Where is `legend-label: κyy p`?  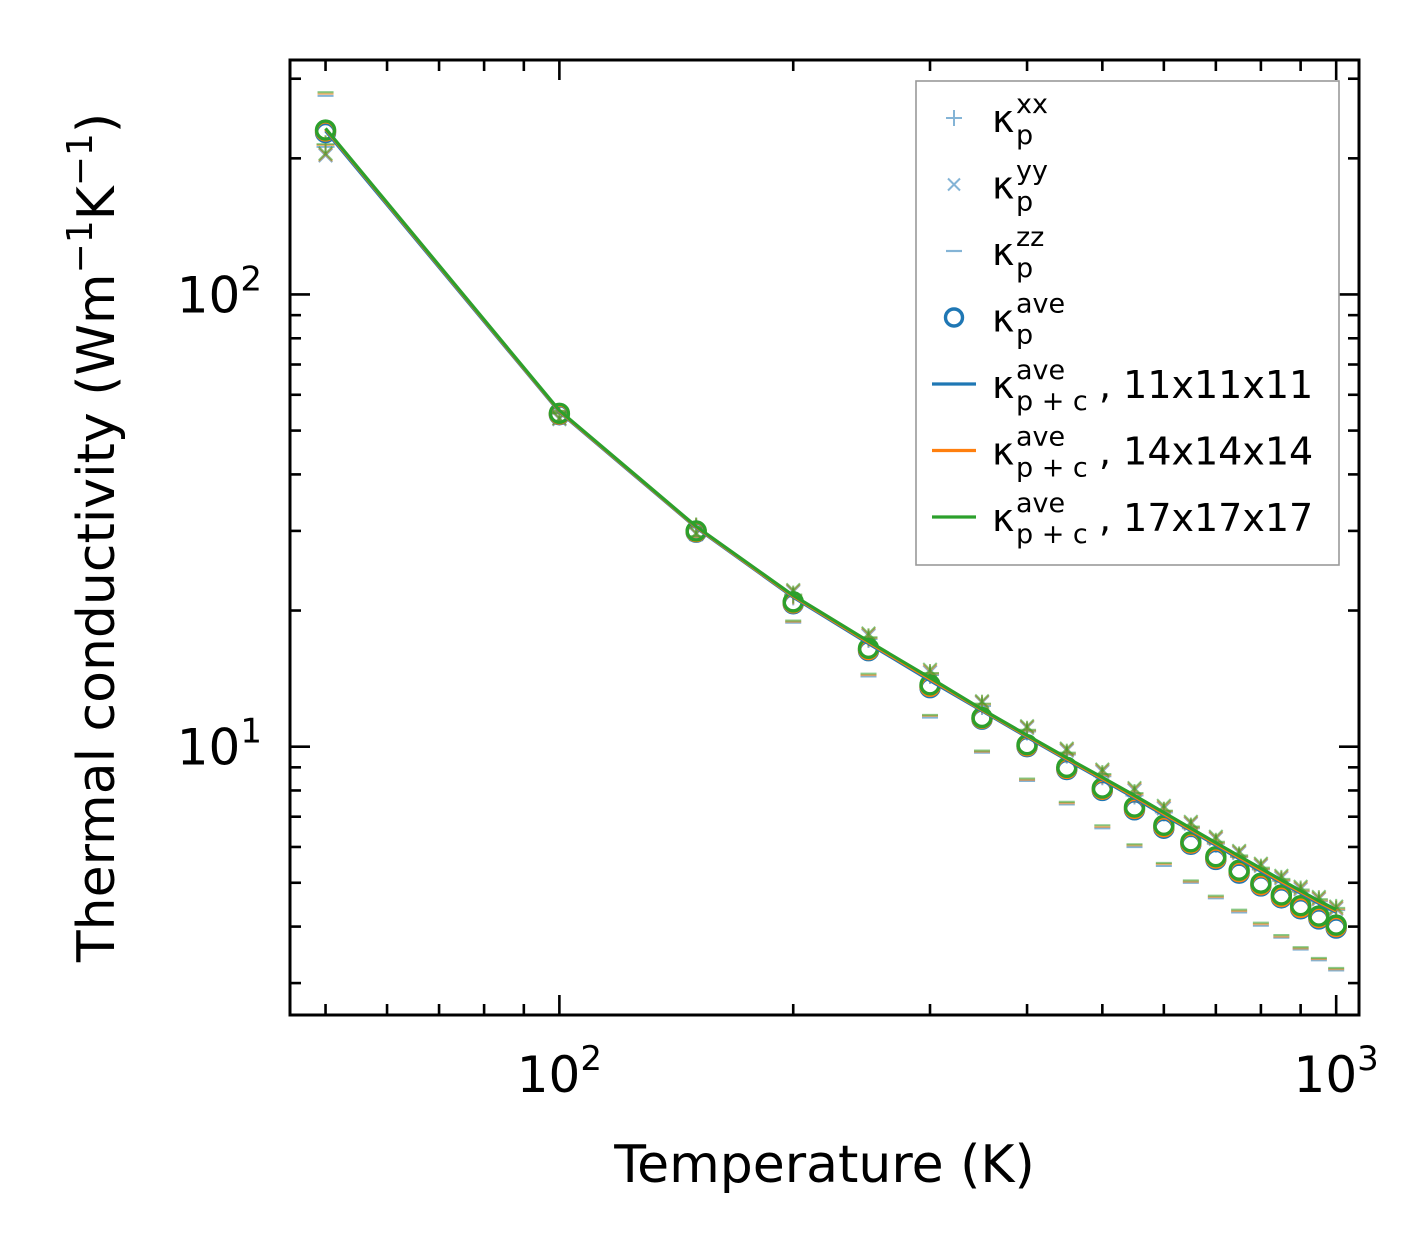 legend-label: κyy p is located at coordinates (1020, 187).